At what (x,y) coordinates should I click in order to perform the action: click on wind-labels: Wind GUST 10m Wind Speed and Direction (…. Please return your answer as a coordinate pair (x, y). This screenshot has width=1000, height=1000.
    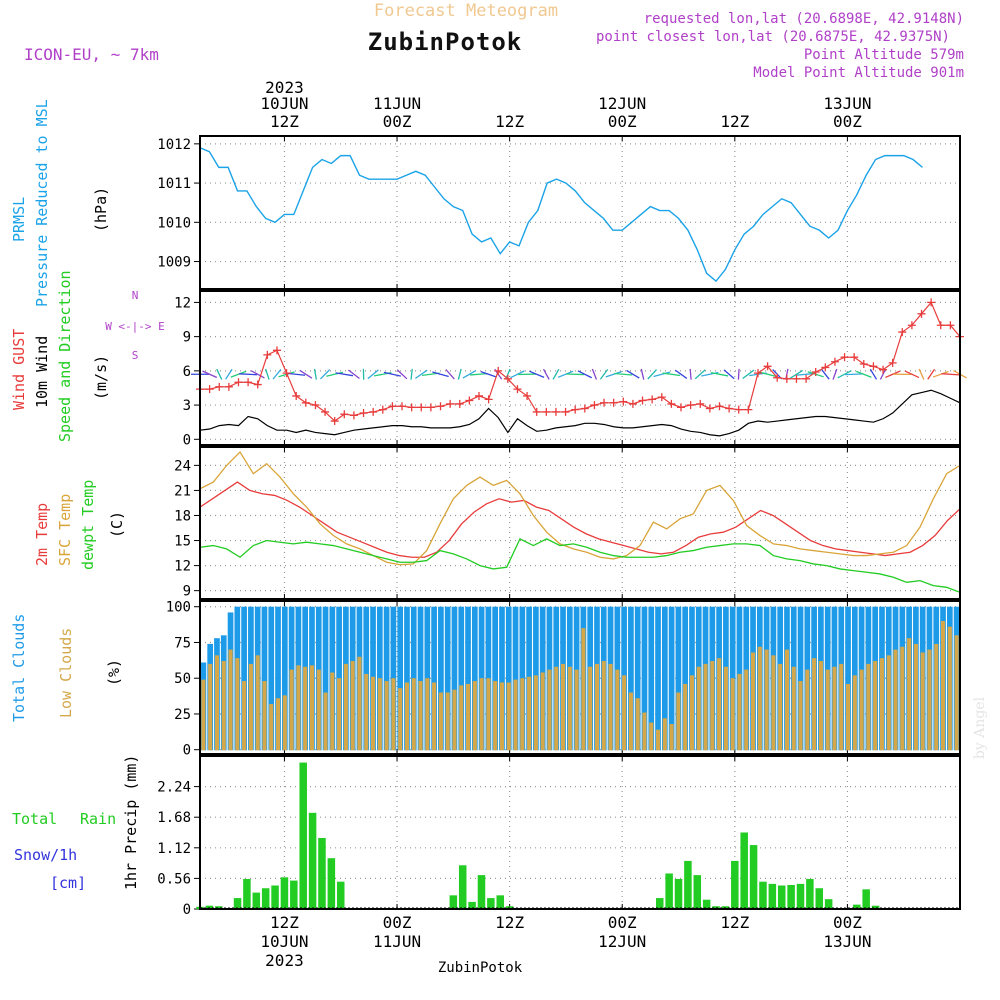
    Looking at the image, I should click on (87, 356).